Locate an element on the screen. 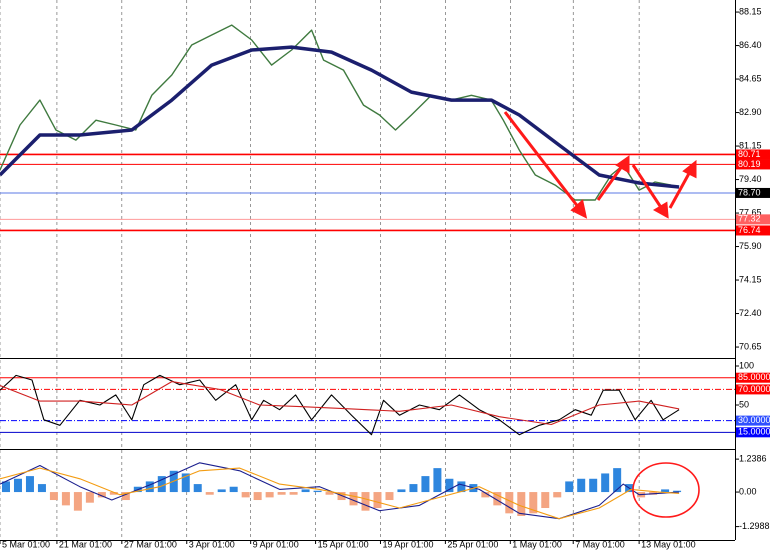 This screenshot has height=550, width=770. y-tick-label: 86.40 is located at coordinates (750, 45).